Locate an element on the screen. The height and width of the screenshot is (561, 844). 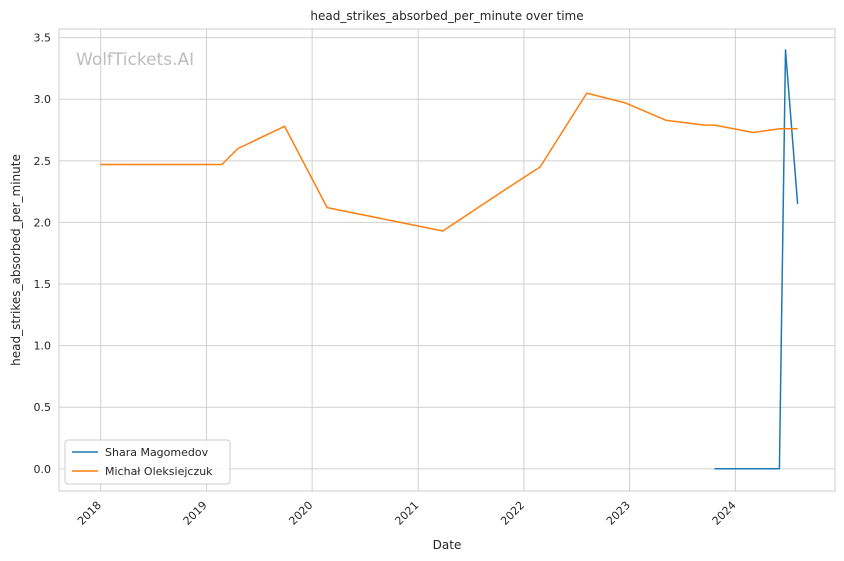
legend-box is located at coordinates (147, 462).